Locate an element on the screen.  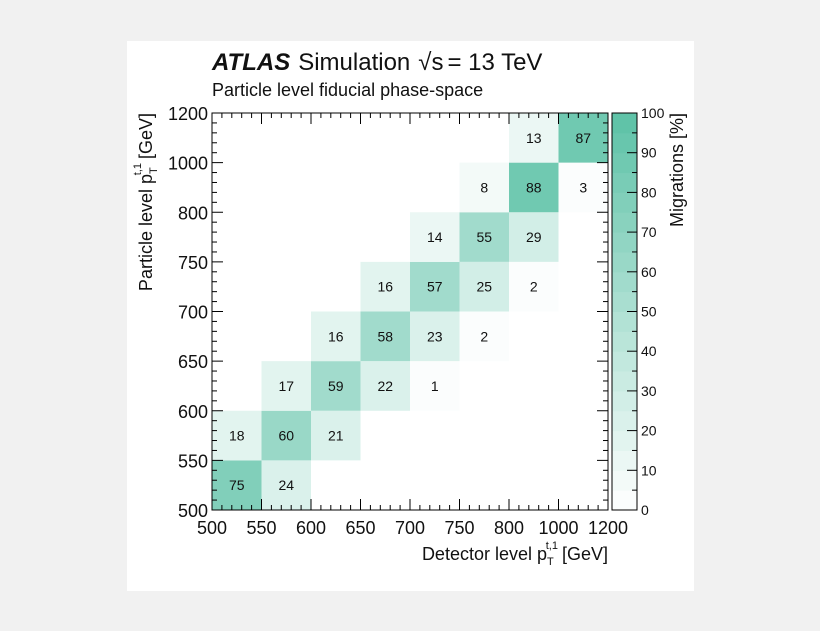
cell-value-label: 18 is located at coordinates (237, 436).